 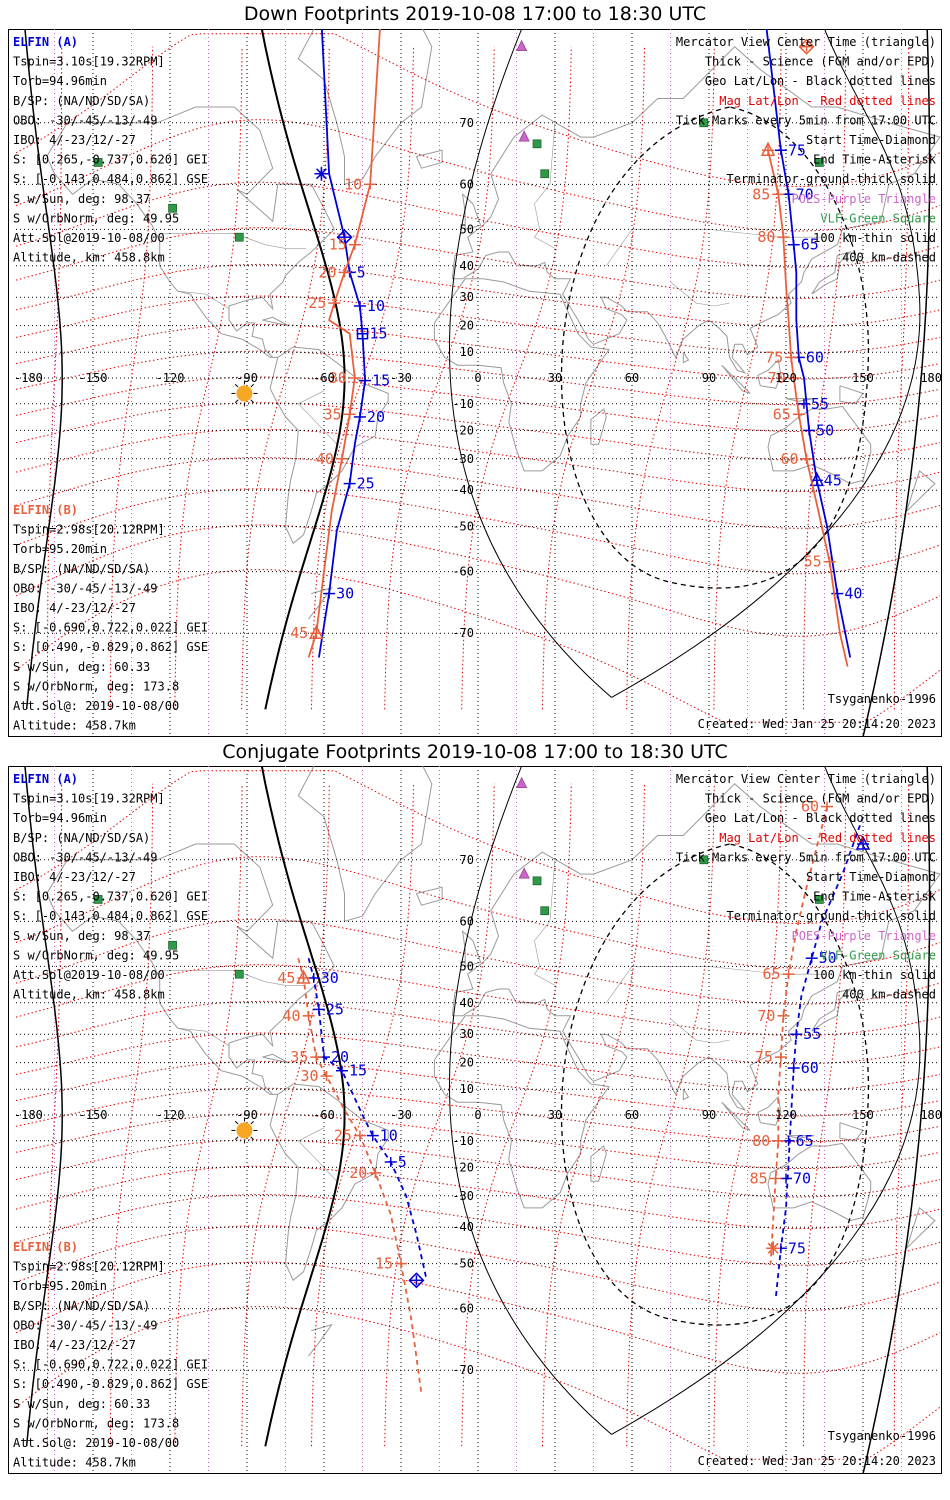 I want to click on lat-tick-label: 60, so click(x=467, y=184).